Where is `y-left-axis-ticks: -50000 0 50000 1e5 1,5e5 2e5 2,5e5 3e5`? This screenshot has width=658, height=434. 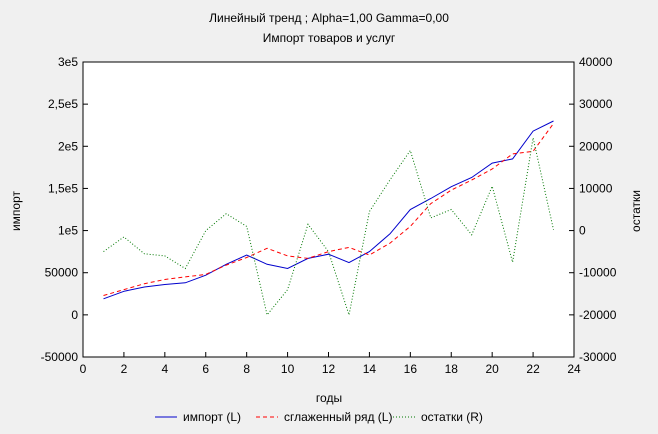 y-left-axis-ticks: -50000 0 50000 1e5 1,5e5 2e5 2,5e5 3e5 is located at coordinates (64, 209).